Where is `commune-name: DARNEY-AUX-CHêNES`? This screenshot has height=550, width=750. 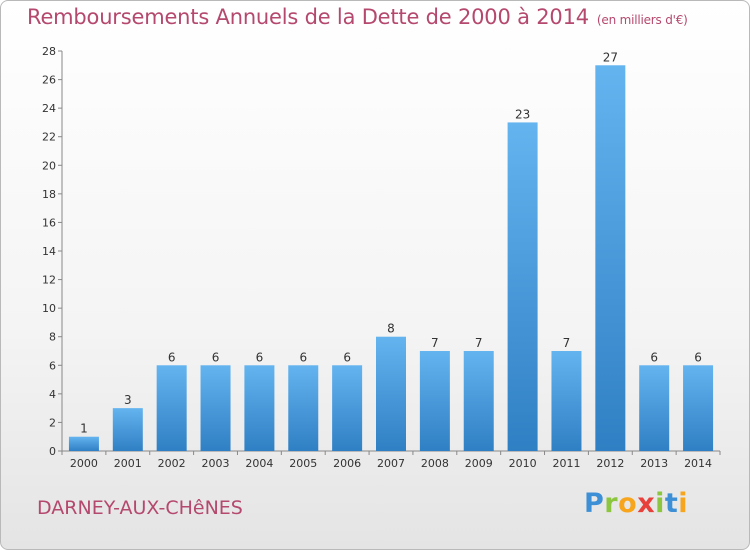
commune-name: DARNEY-AUX-CHêNES is located at coordinates (140, 508).